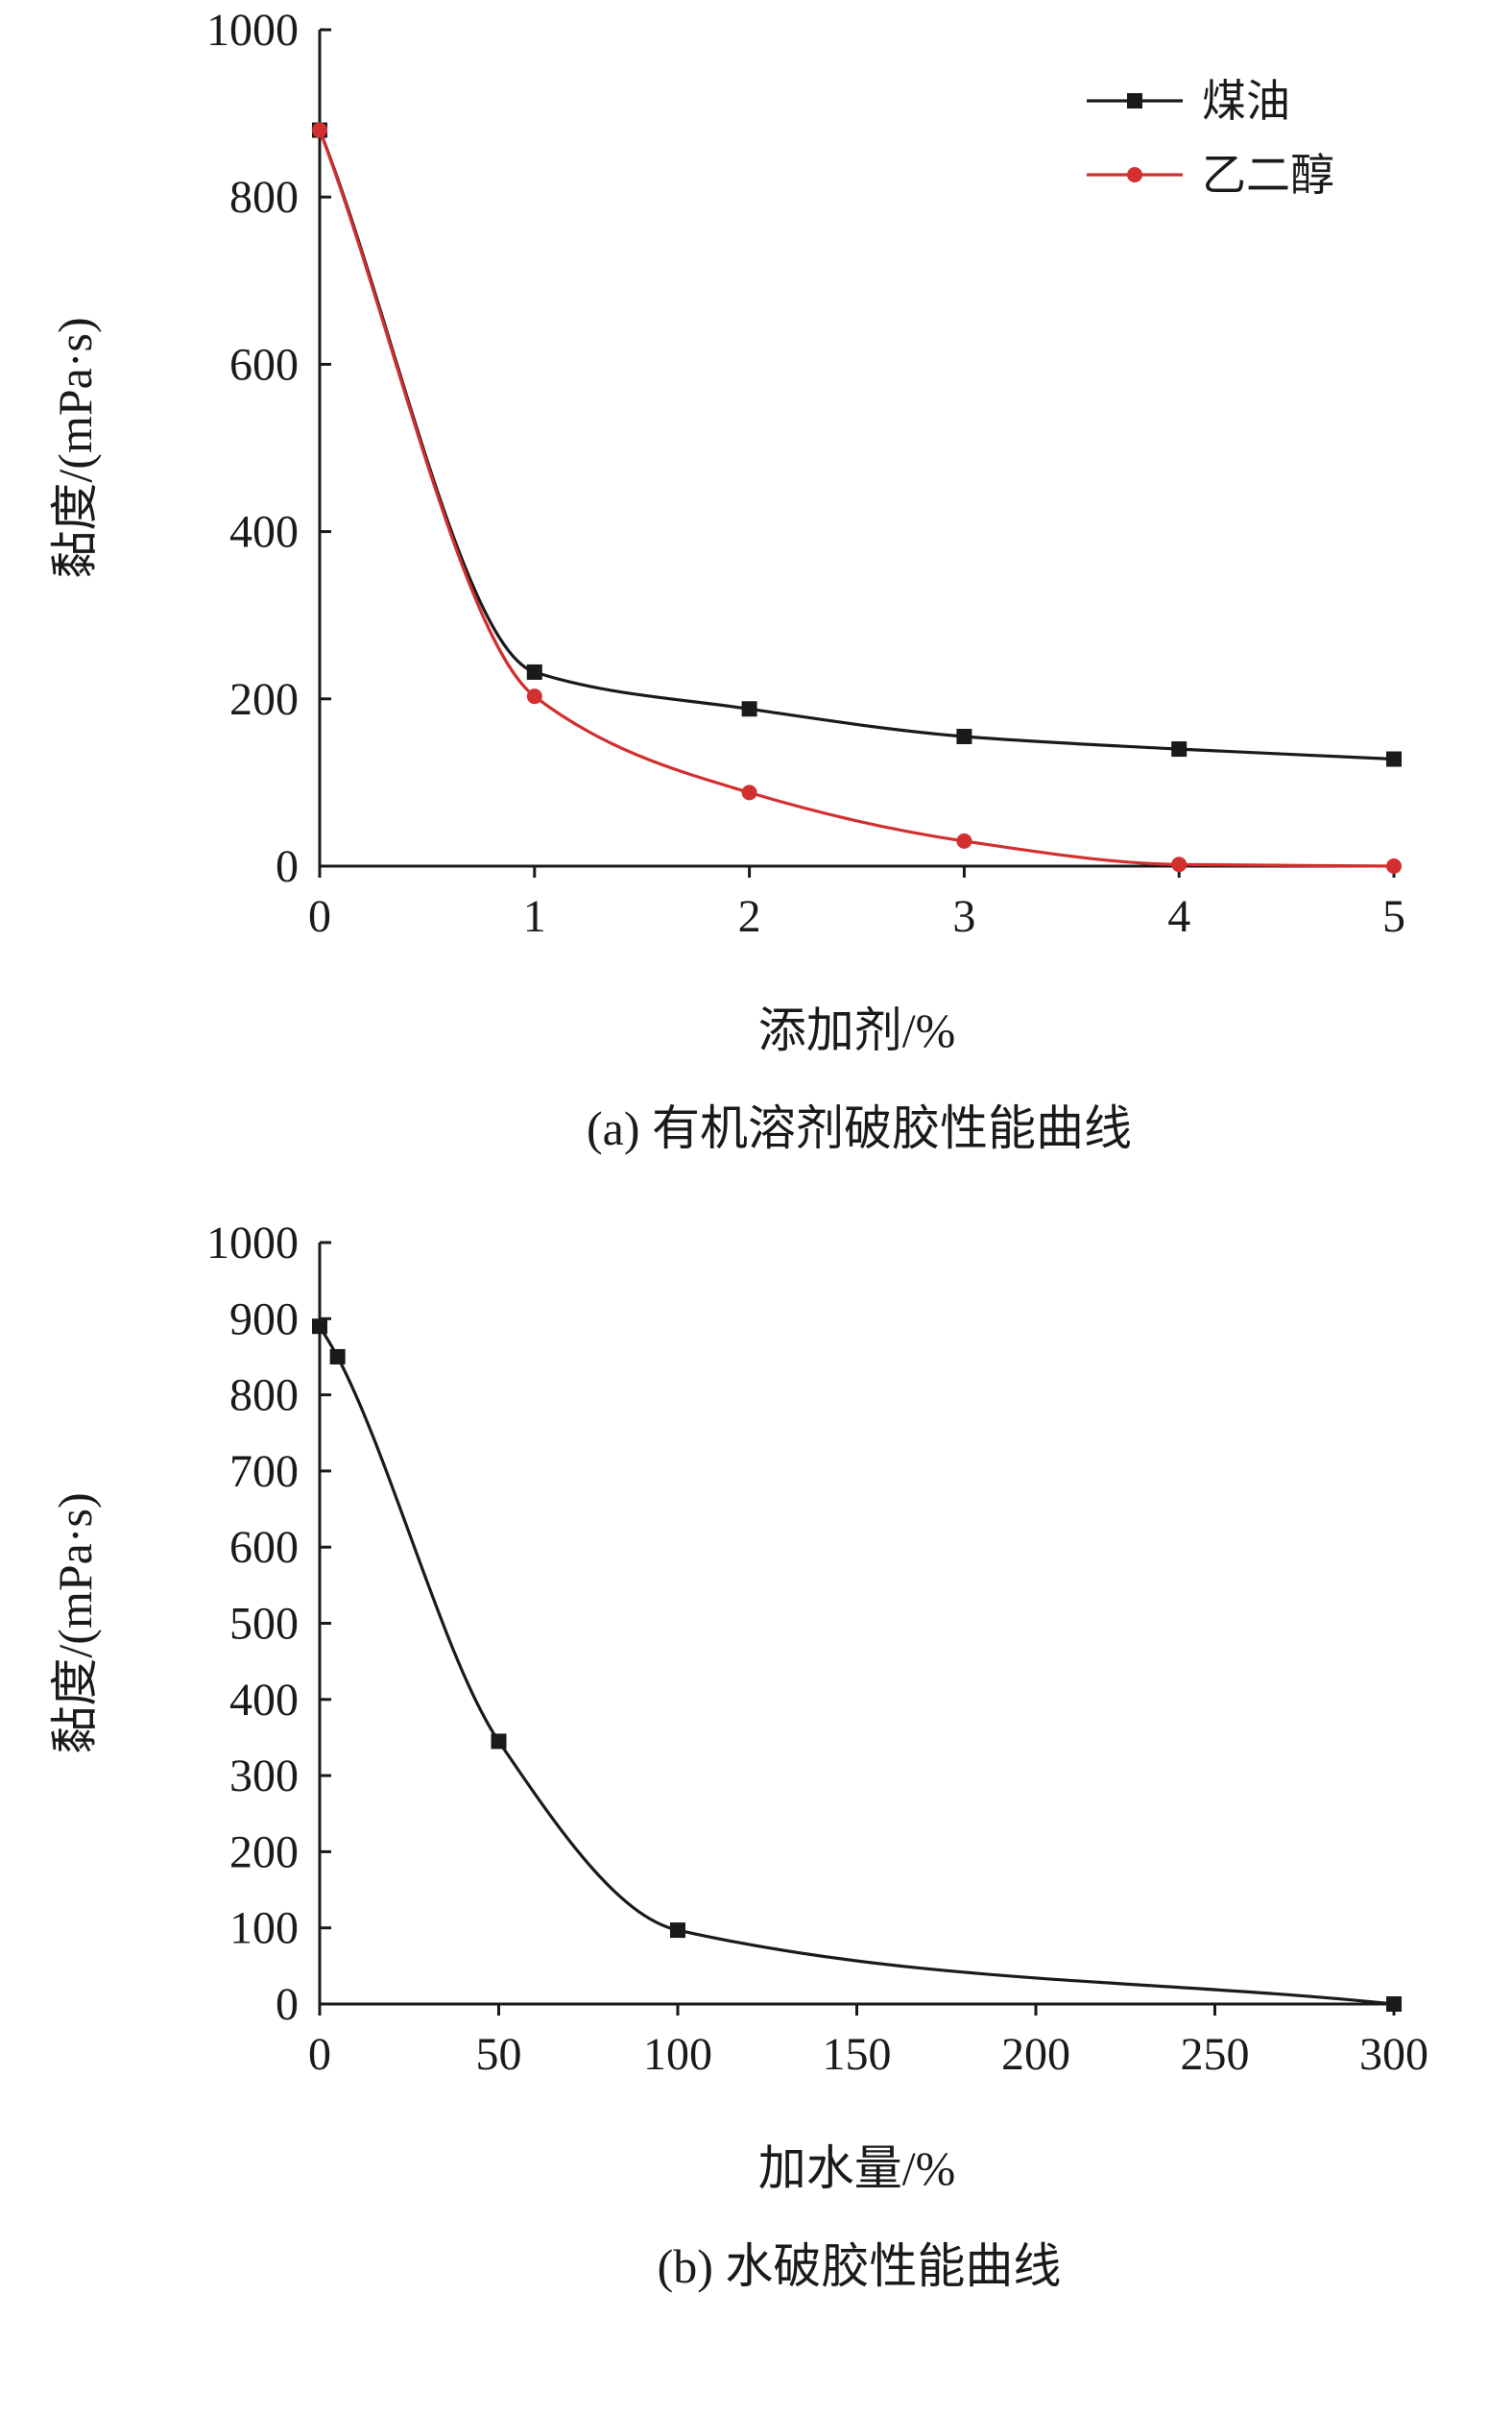 The width and height of the screenshot is (1512, 2415). Describe the element at coordinates (264, 1471) in the screenshot. I see `y-tick-label: 700` at that location.